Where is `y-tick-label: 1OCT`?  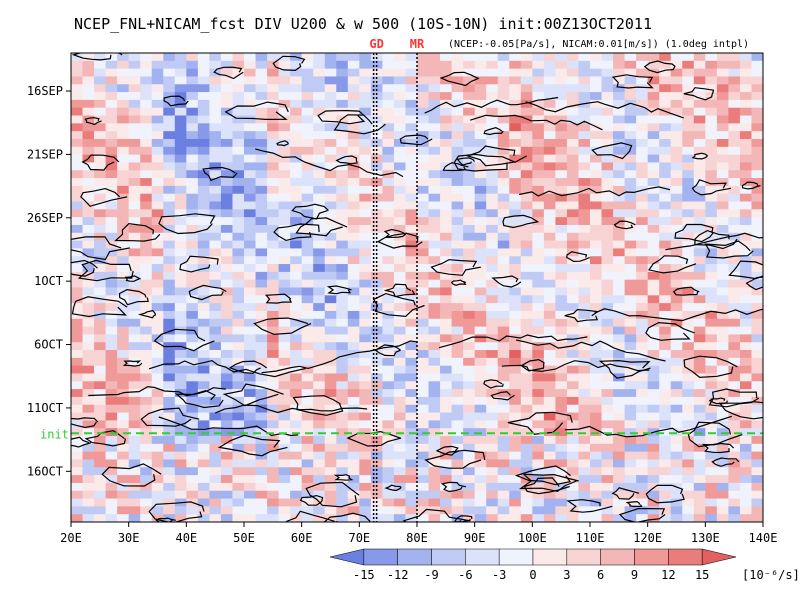 y-tick-label: 1OCT is located at coordinates (48, 281).